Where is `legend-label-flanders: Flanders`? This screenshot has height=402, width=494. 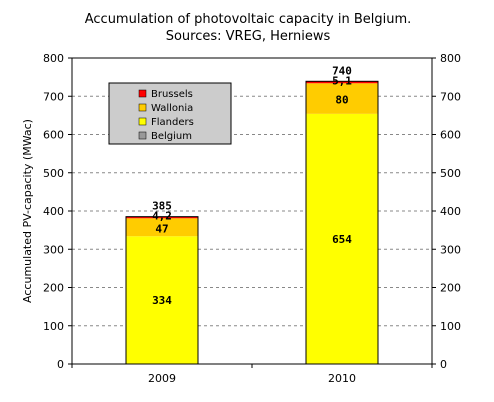
legend-label-flanders: Flanders is located at coordinates (172, 122).